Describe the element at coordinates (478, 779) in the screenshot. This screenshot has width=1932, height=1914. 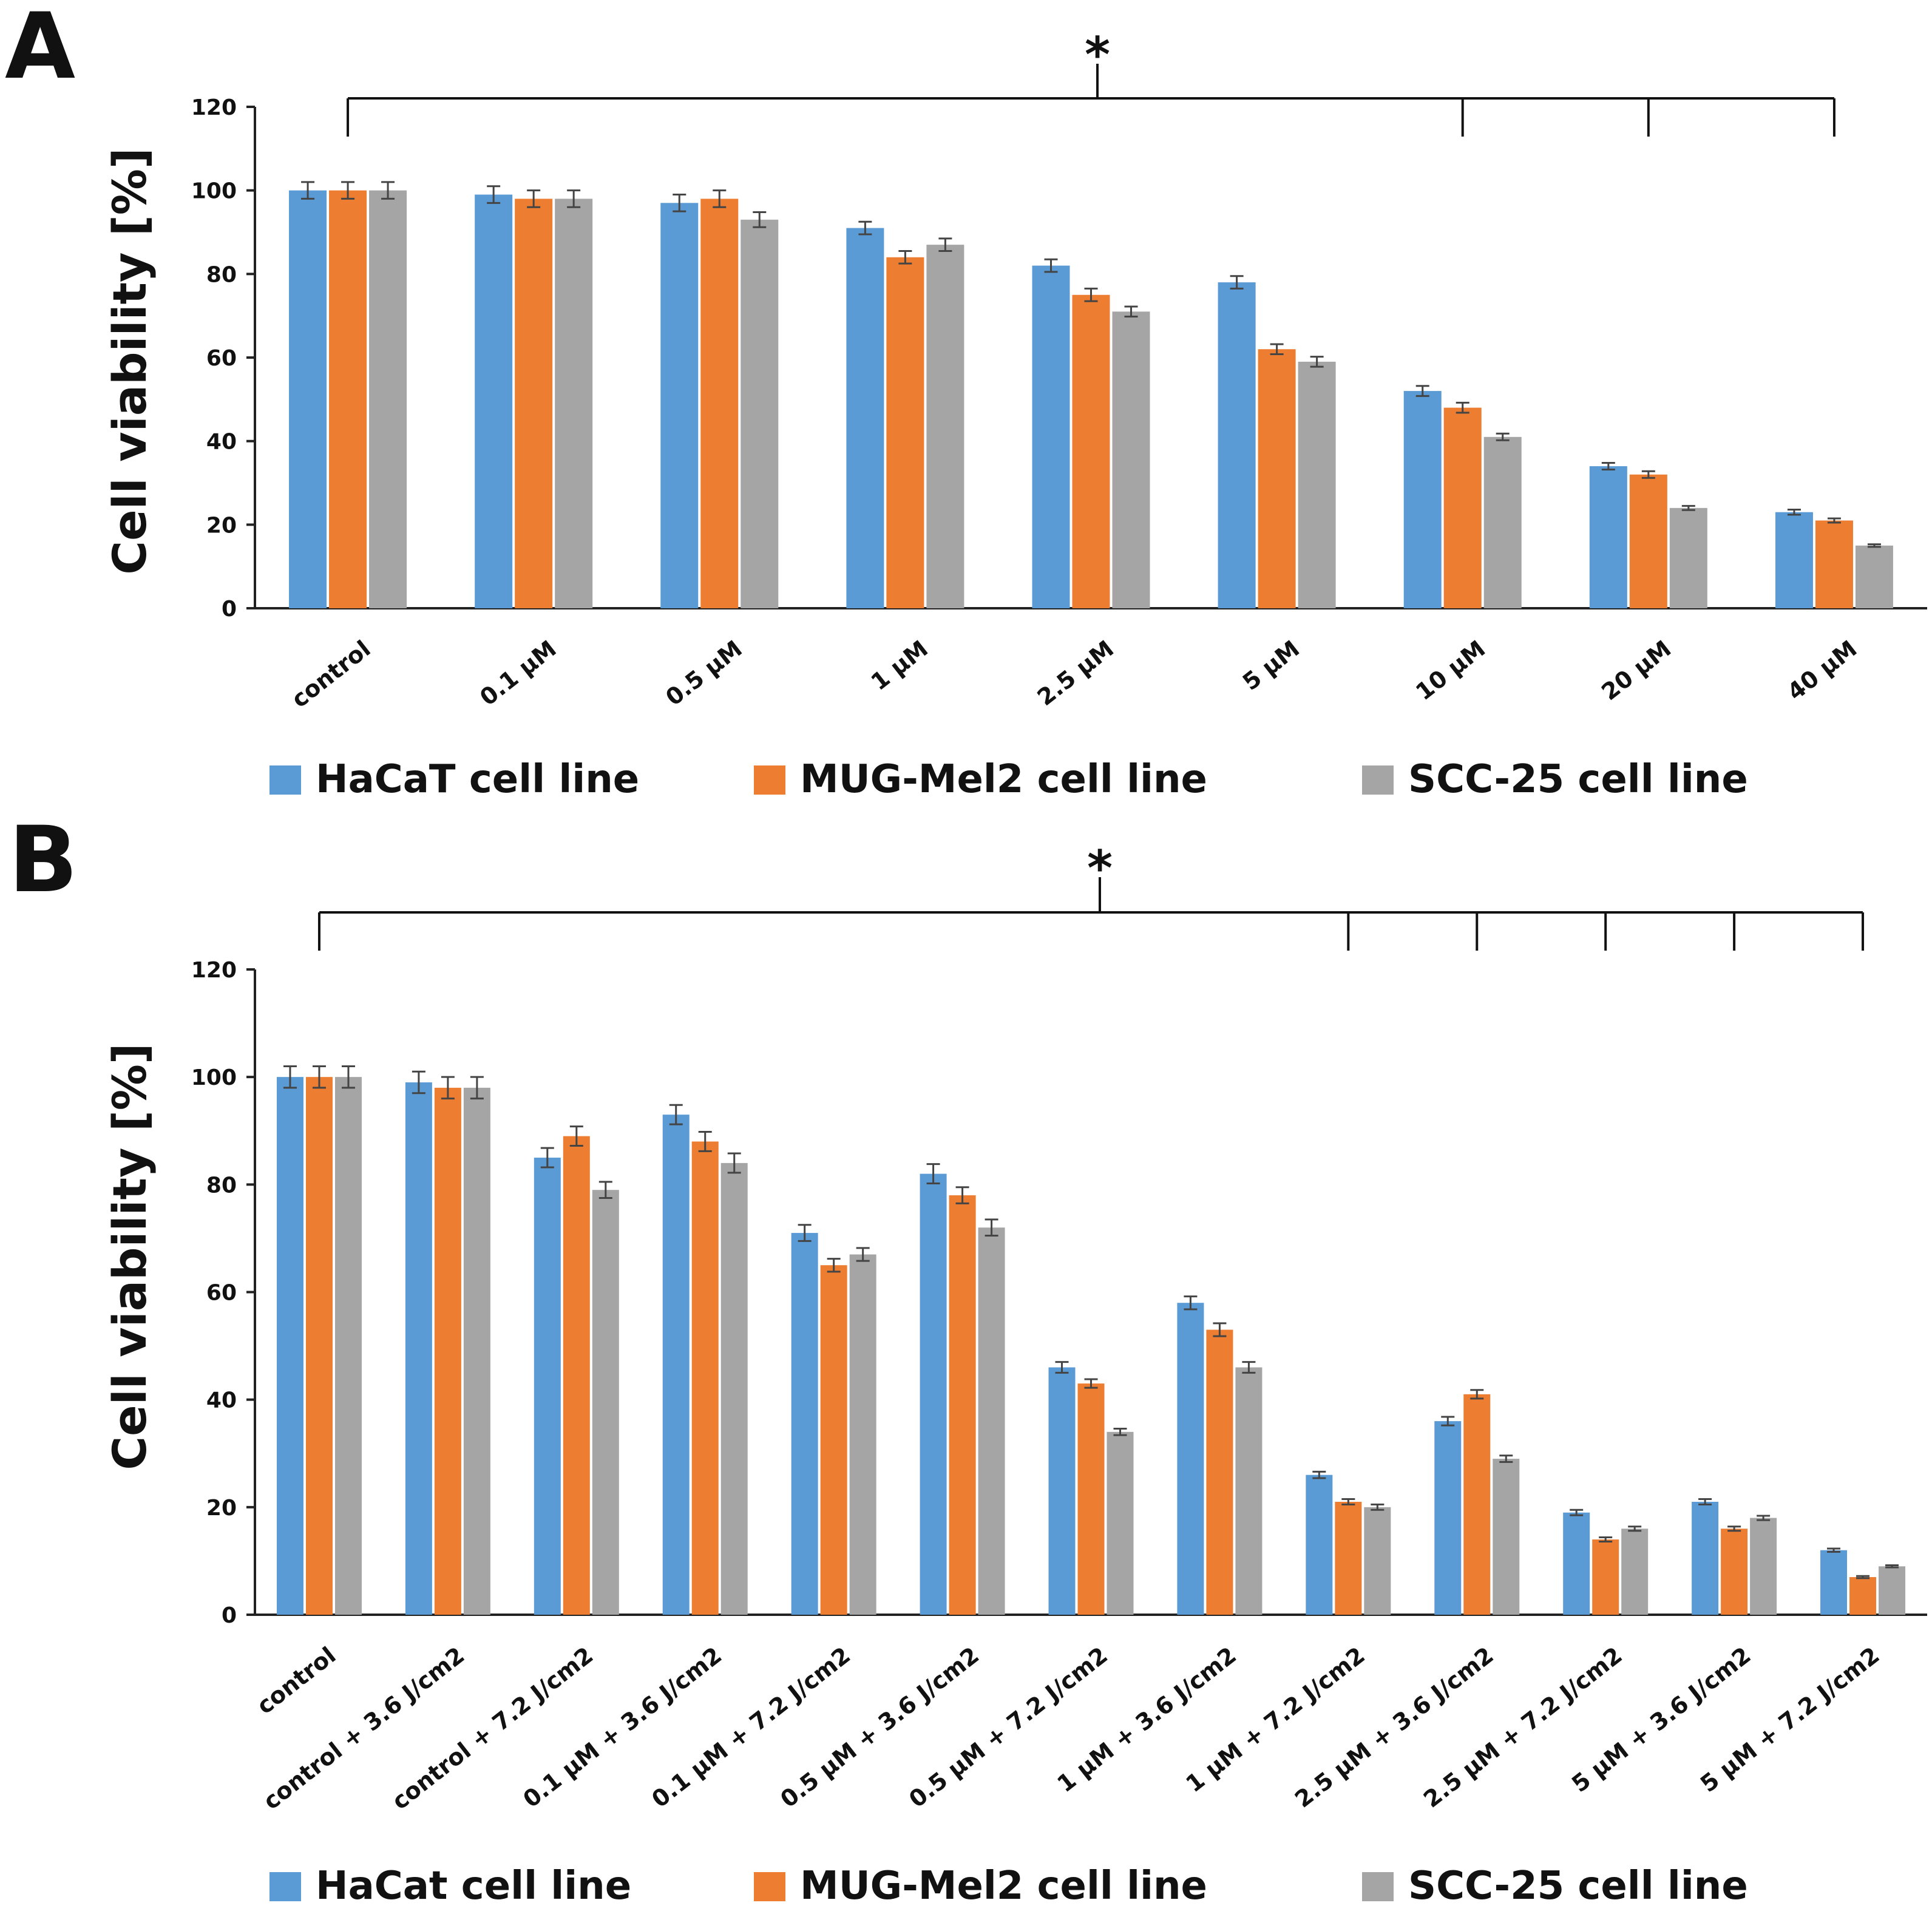
I see `legend-label: HaCaT cell line` at that location.